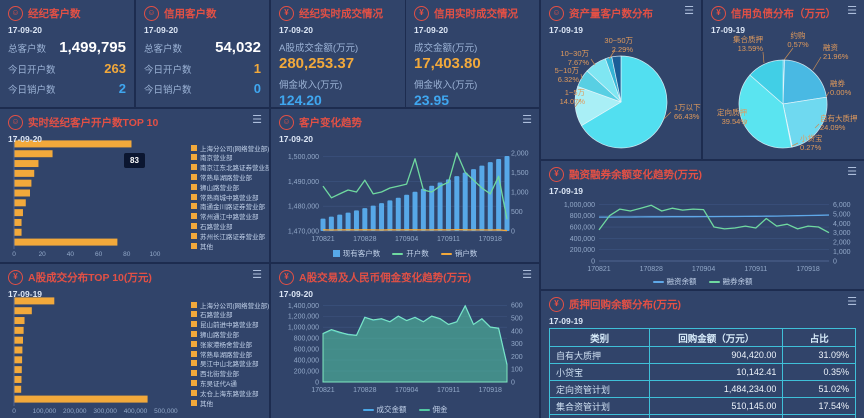 The image size is (864, 418). I want to click on top10-trade-bar-chart: 0 100,000 200,000 300,000 400,000 500,000, so click(95, 353).